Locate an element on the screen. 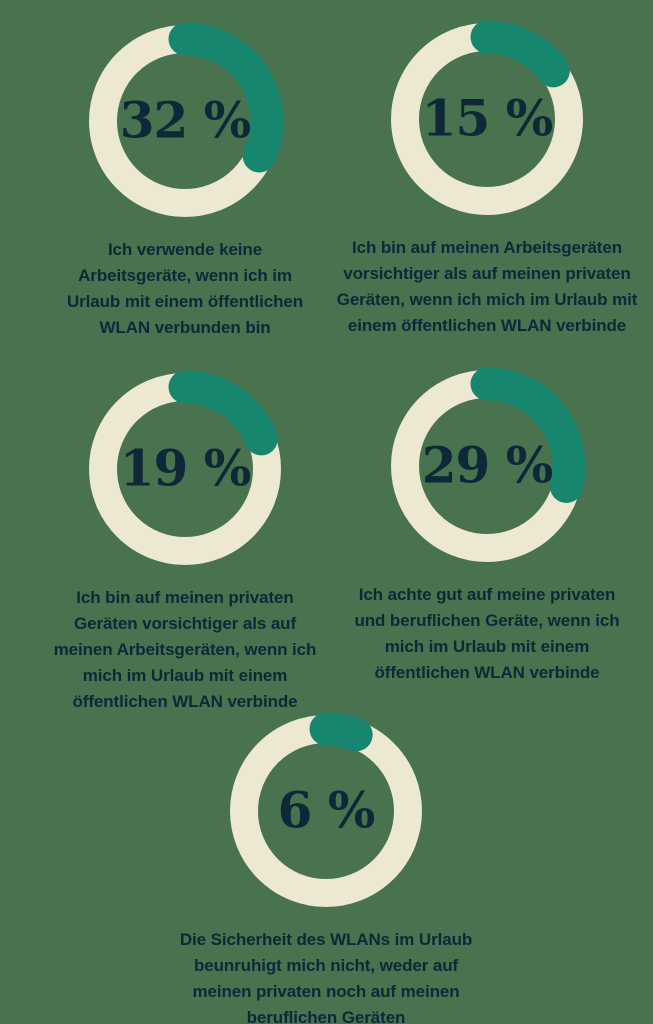  donut-percentage-label: 15 % is located at coordinates (487, 118).